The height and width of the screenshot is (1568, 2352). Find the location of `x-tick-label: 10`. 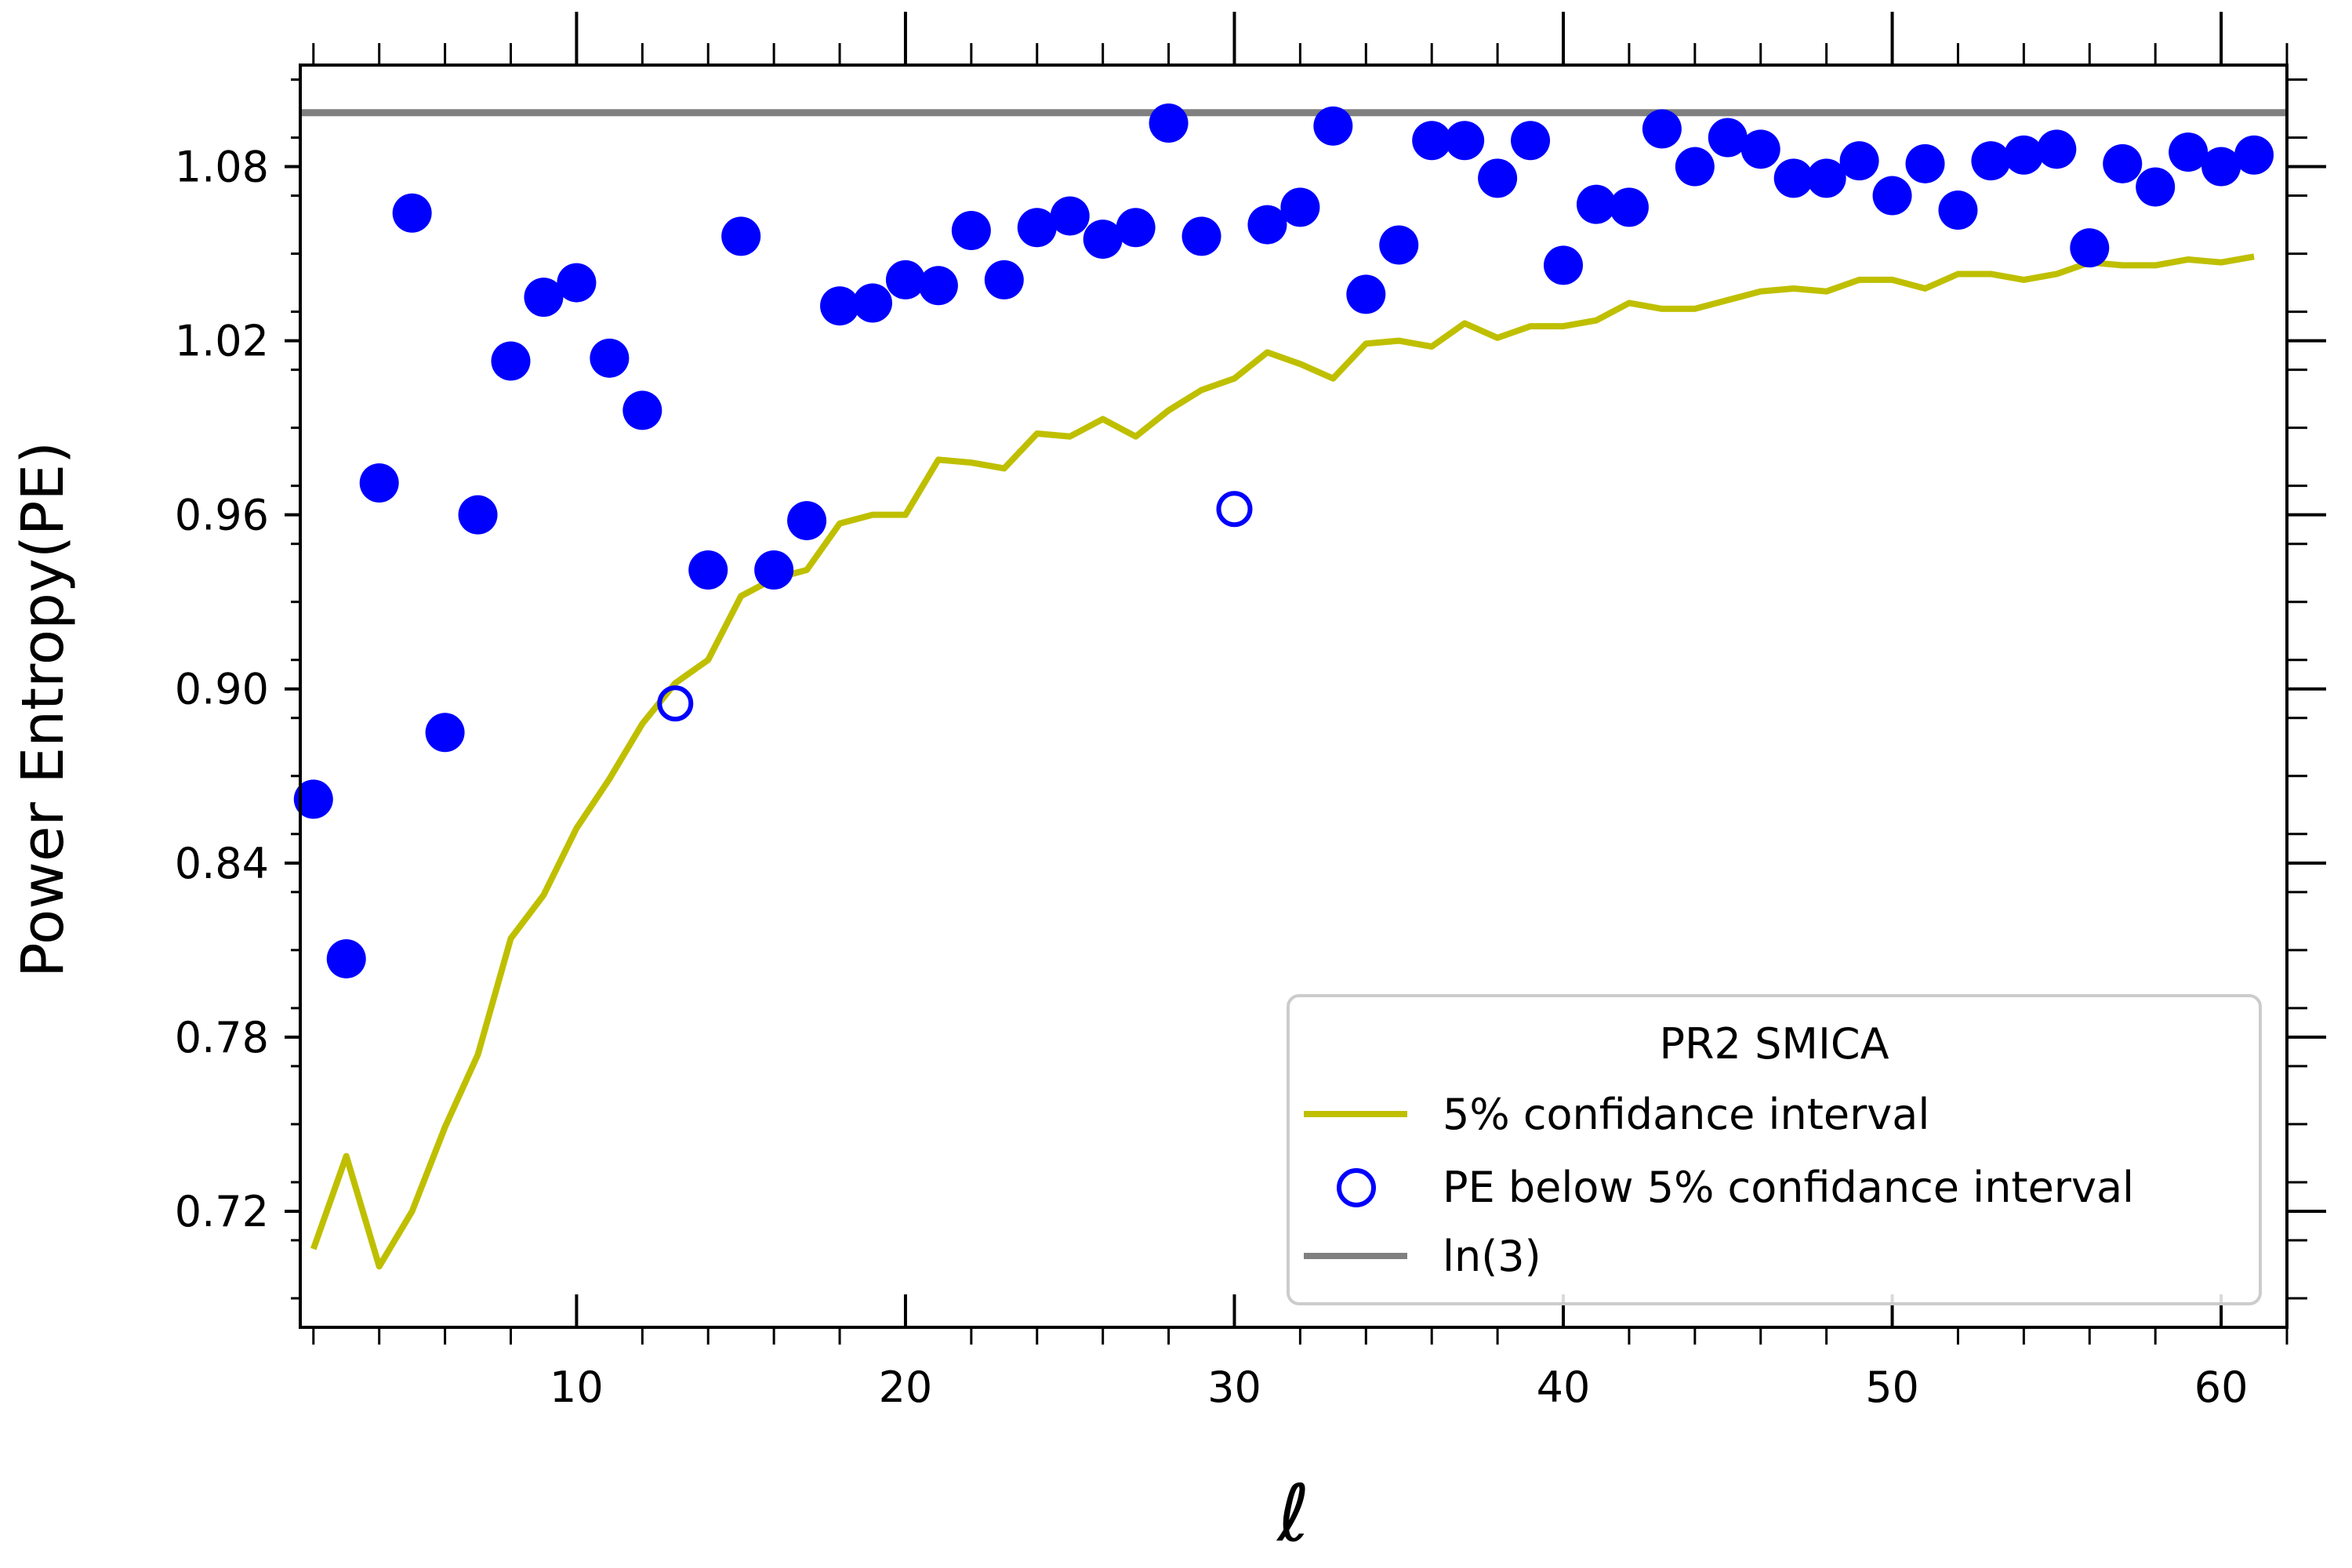

x-tick-label: 10 is located at coordinates (577, 1387).